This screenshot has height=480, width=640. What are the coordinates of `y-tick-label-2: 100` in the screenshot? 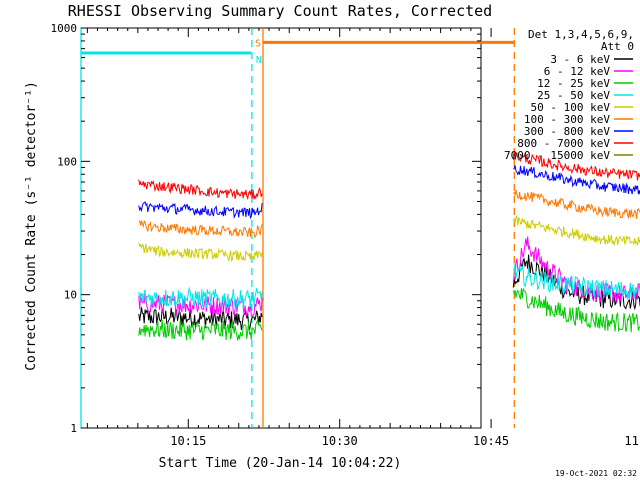 It's located at (67, 161).